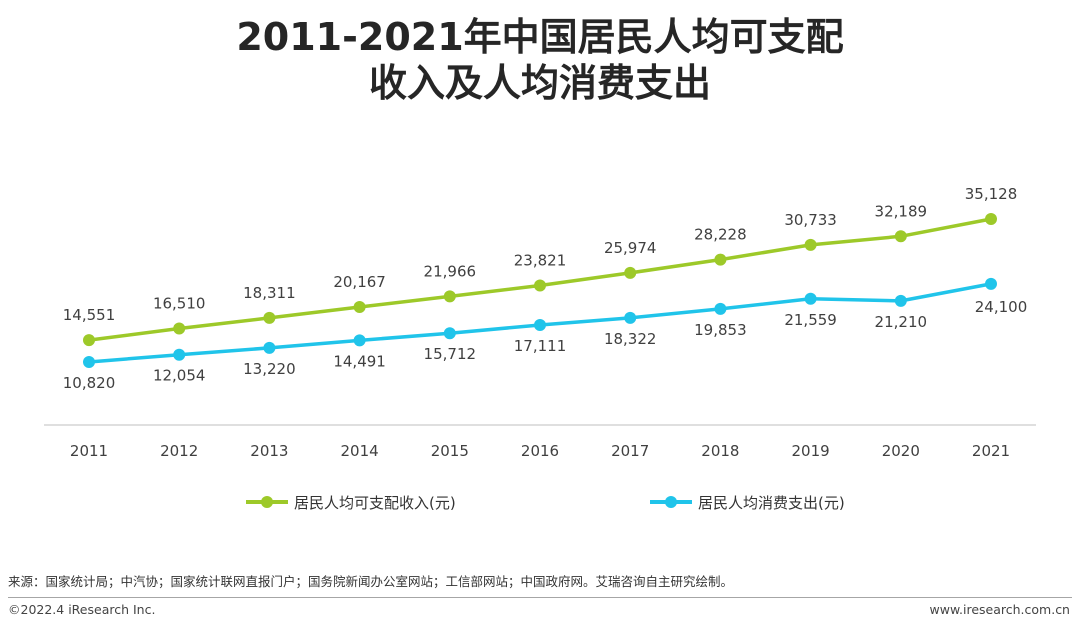 This screenshot has height=634, width=1080. I want to click on legend-spending-swatch, so click(671, 502).